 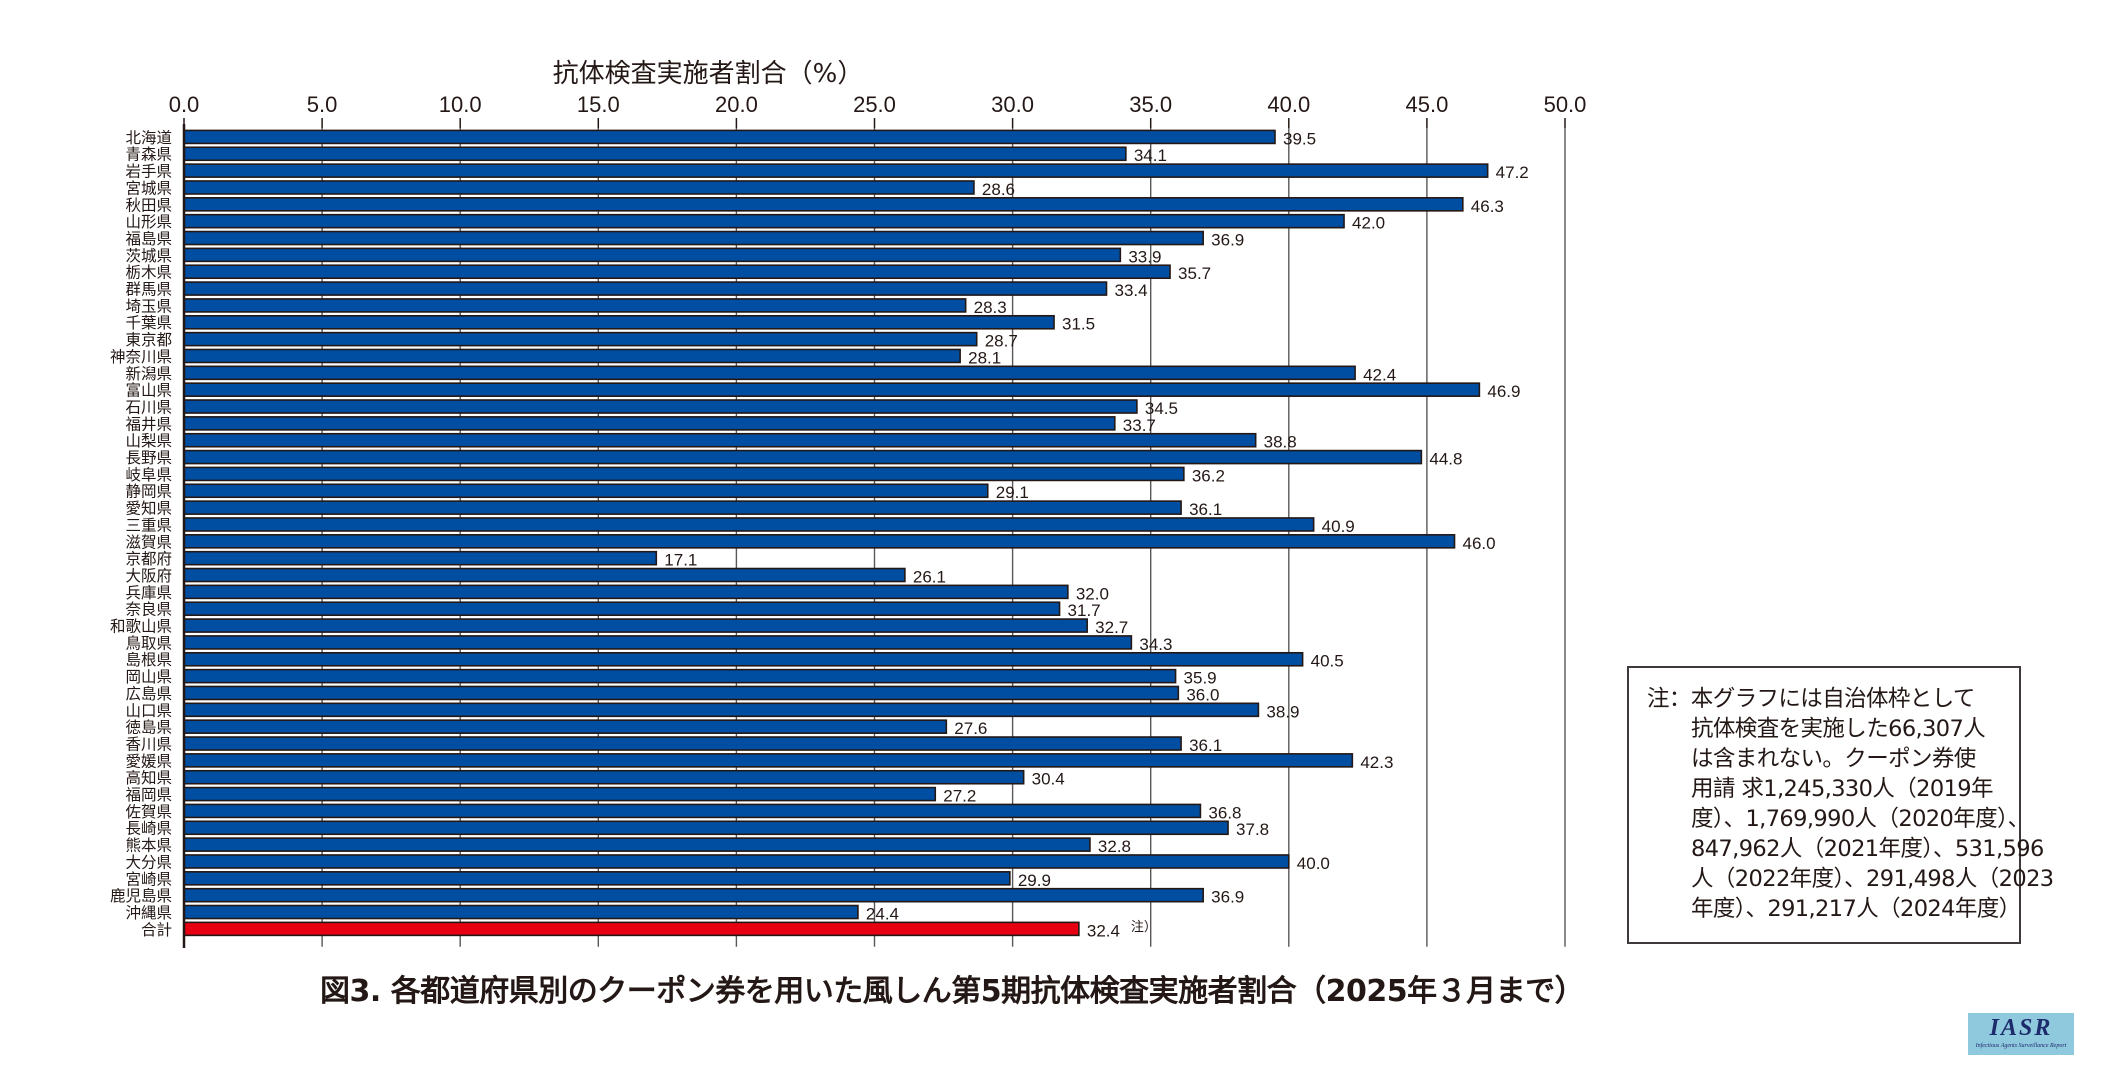 What do you see at coordinates (148, 829) in the screenshot?
I see `category-label: 長崎県` at bounding box center [148, 829].